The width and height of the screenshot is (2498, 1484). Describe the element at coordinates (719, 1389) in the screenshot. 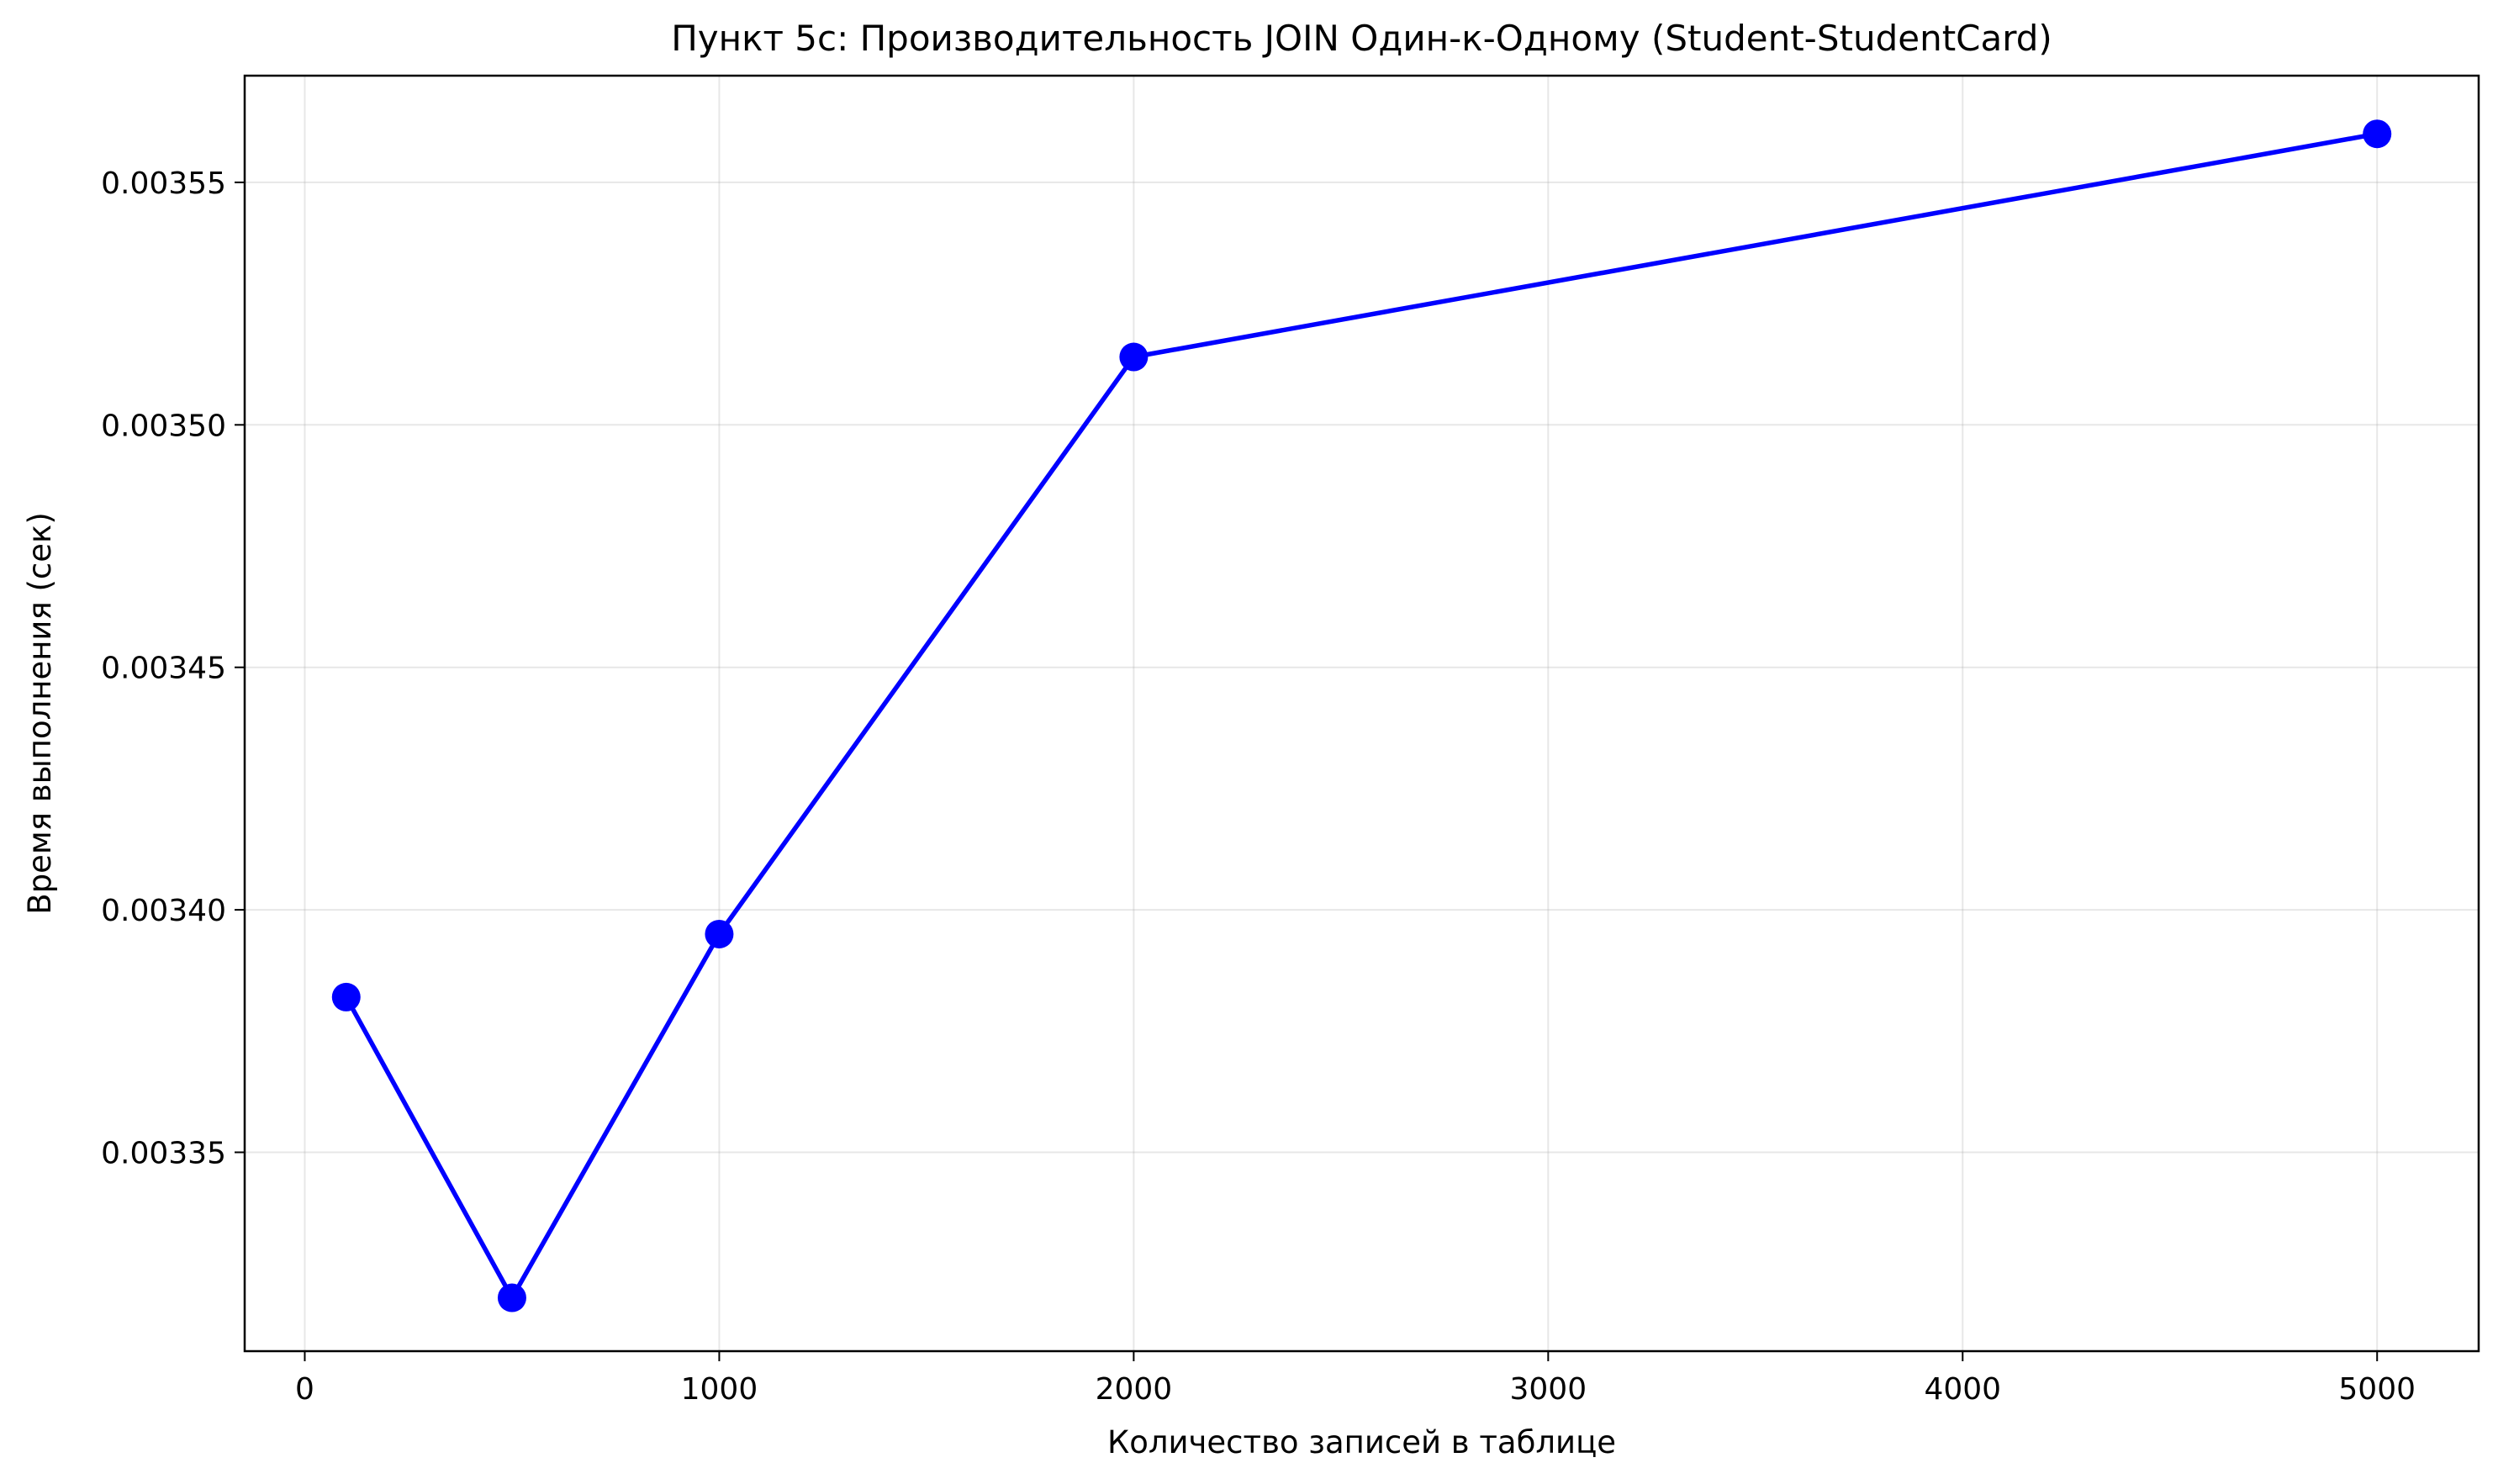

I see `x-tick-label: 1000` at that location.